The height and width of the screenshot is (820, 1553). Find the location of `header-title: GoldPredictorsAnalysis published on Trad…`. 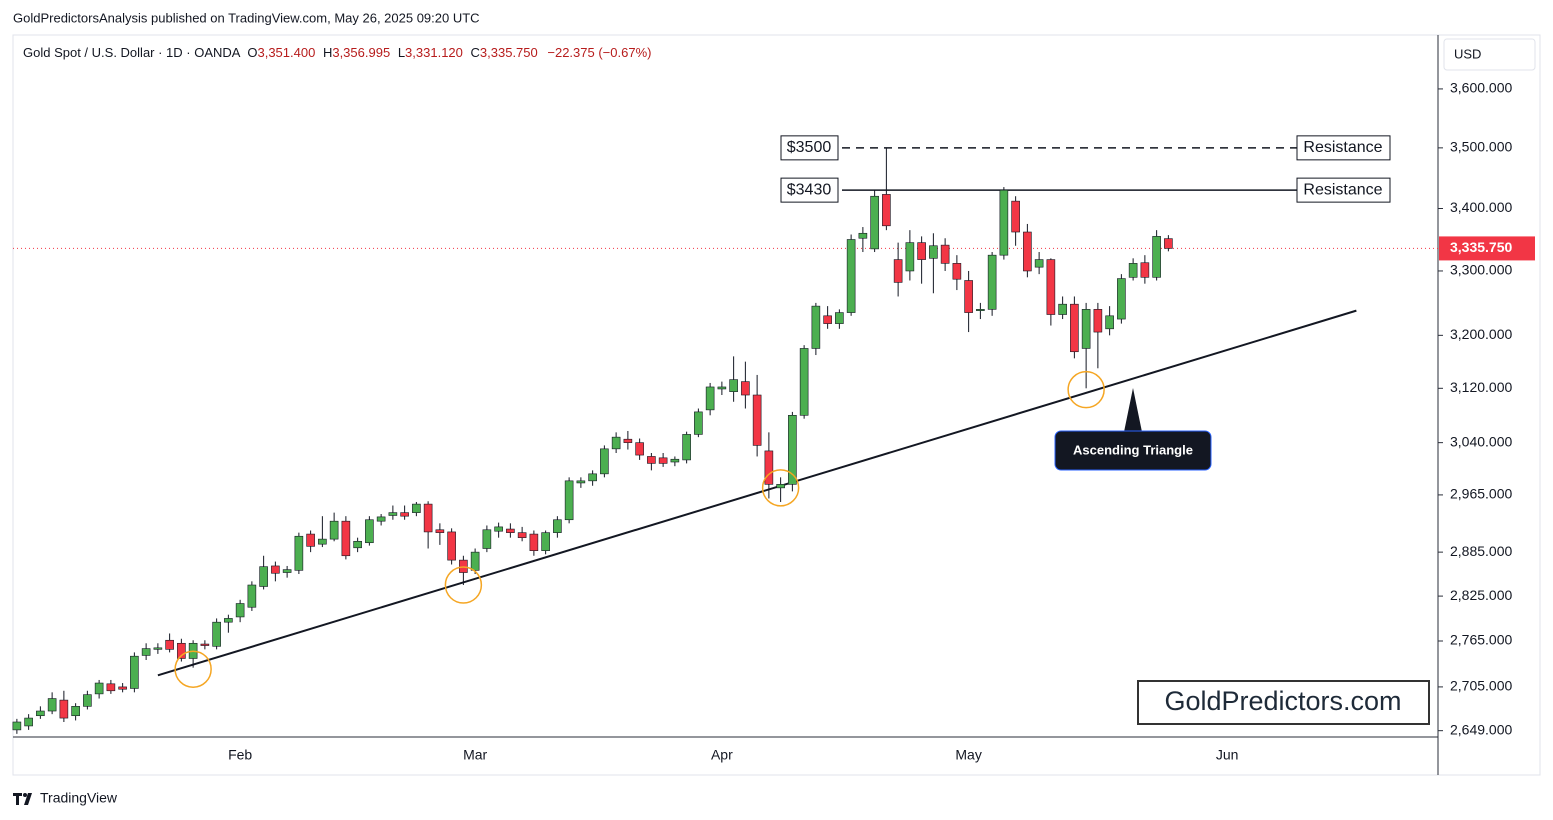

header-title: GoldPredictorsAnalysis published on Trad… is located at coordinates (246, 17).